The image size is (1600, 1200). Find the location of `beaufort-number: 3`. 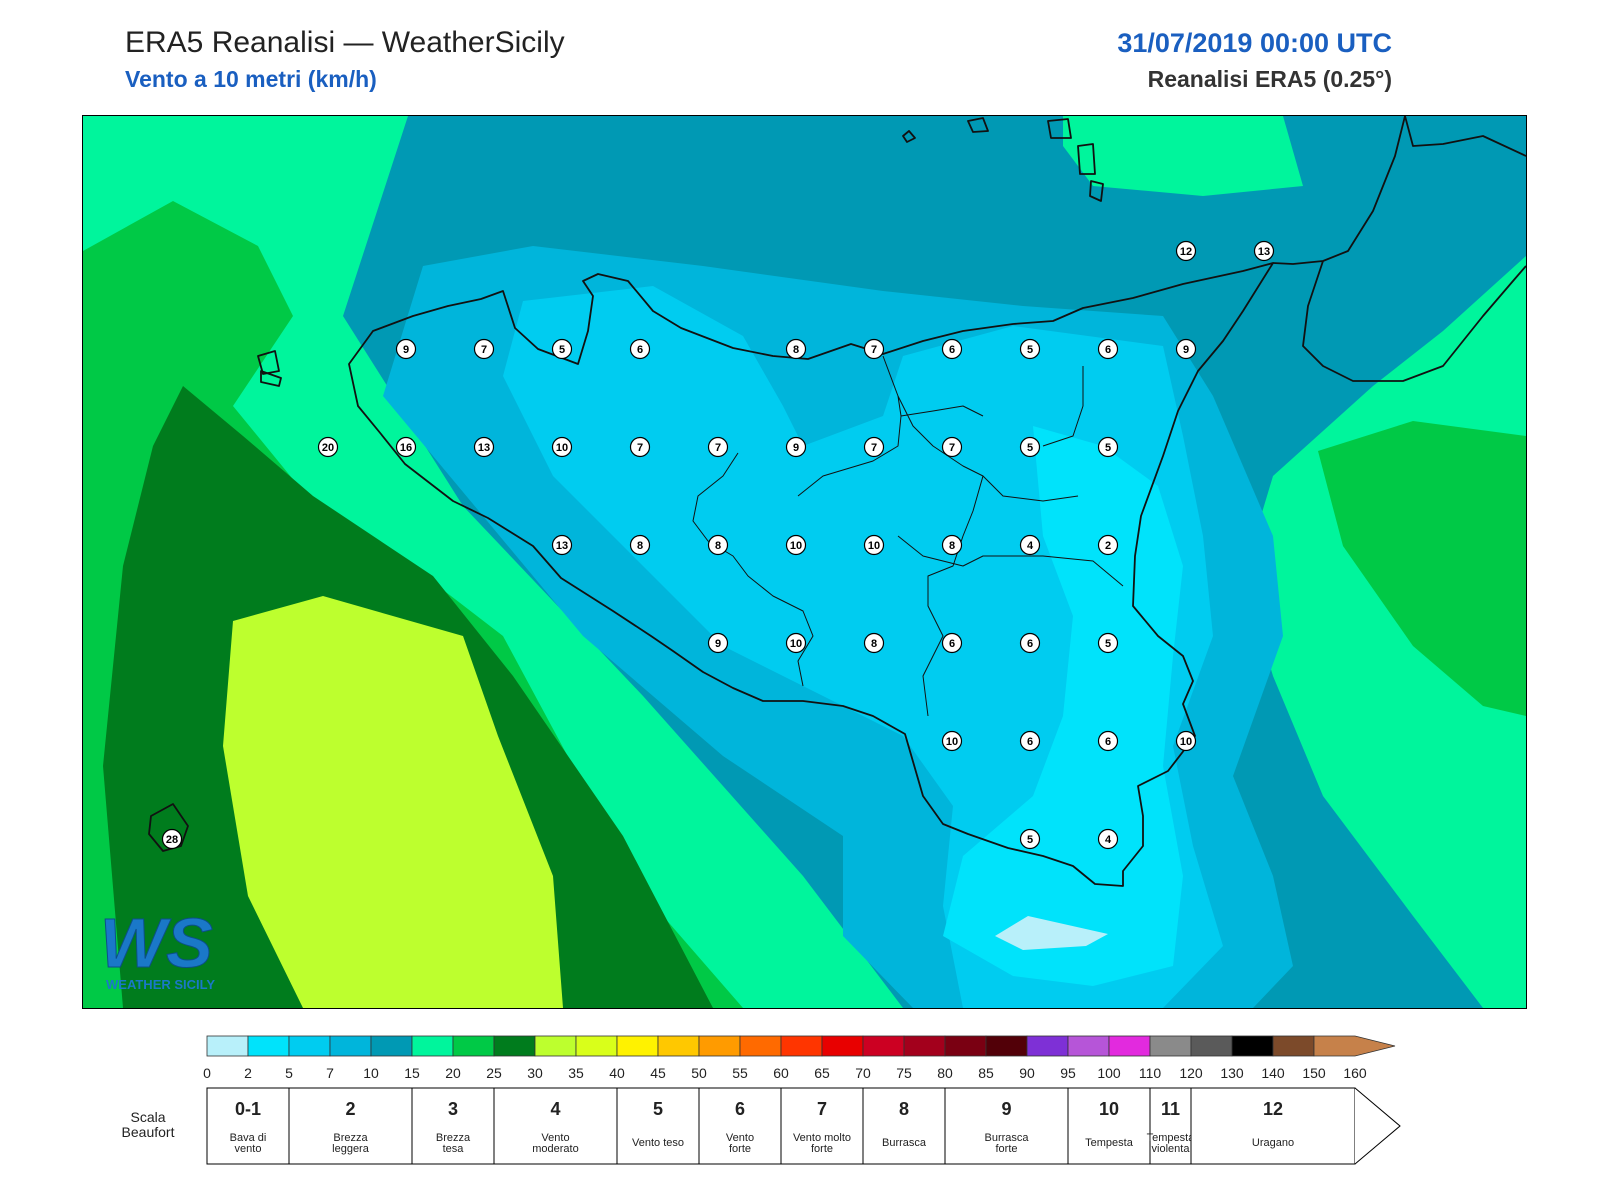

beaufort-number: 3 is located at coordinates (453, 1109).